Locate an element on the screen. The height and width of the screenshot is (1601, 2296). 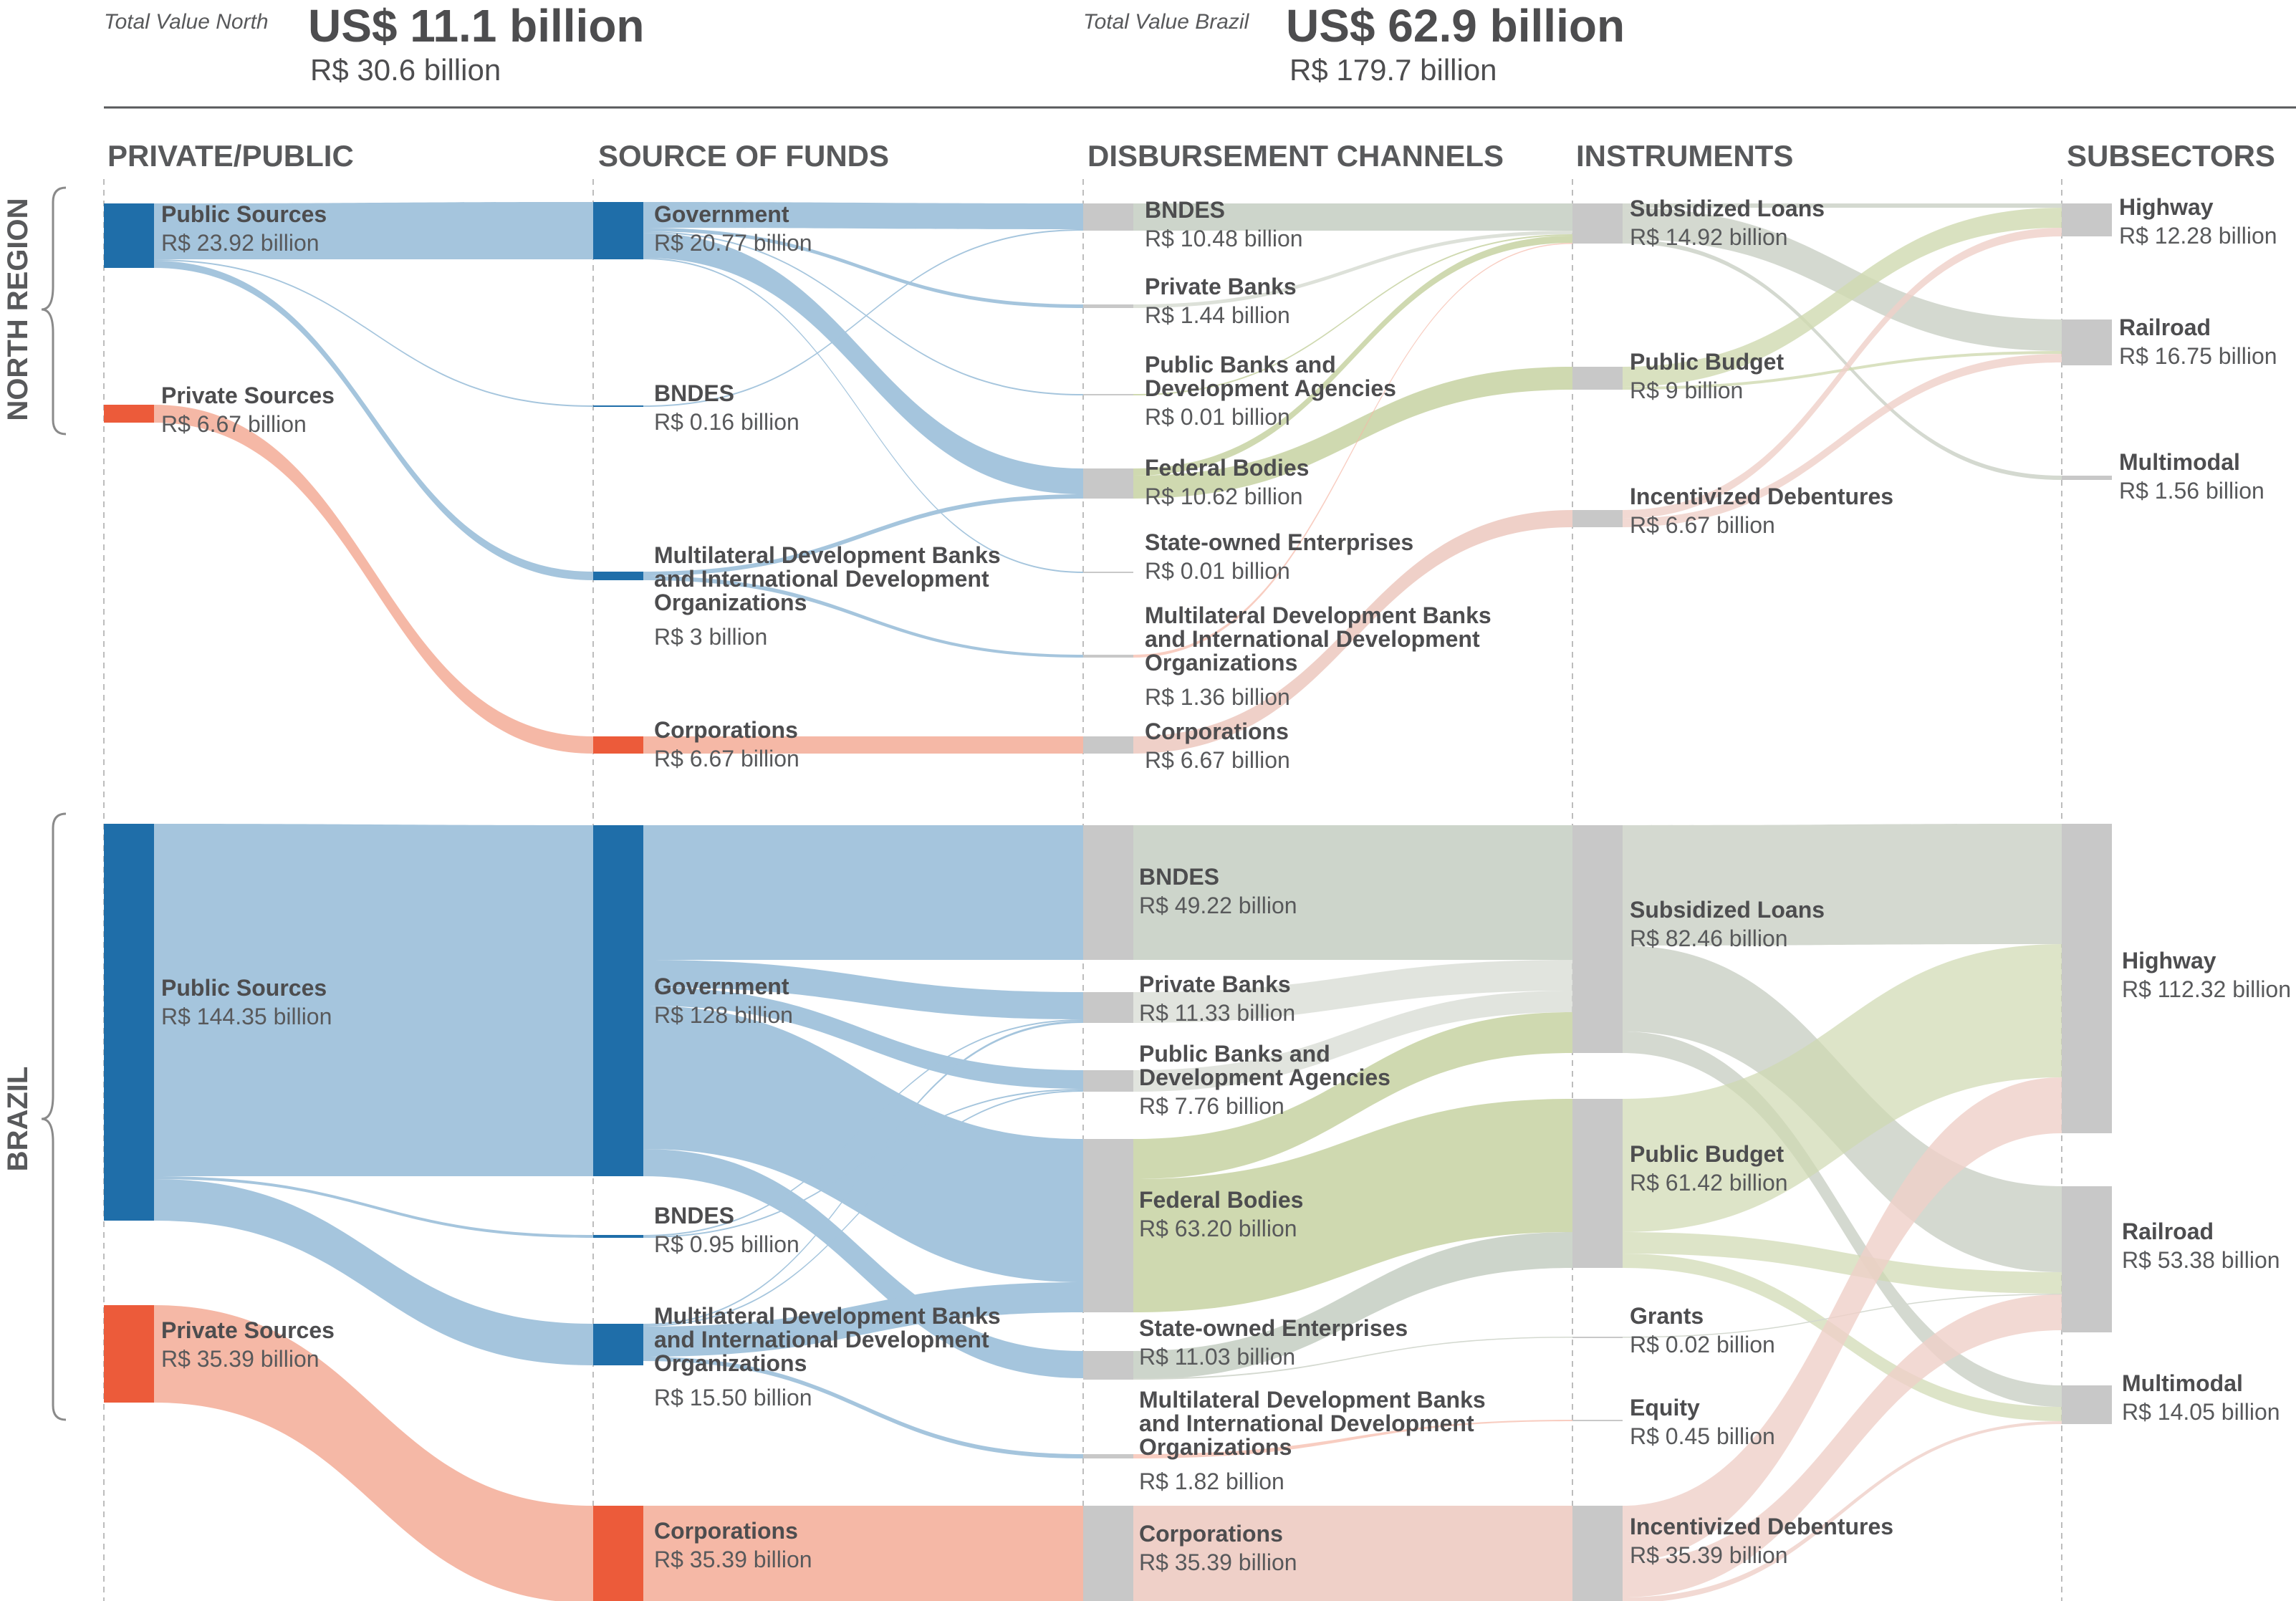
brazil-node-name-mdbS: and International Development is located at coordinates (821, 1339).